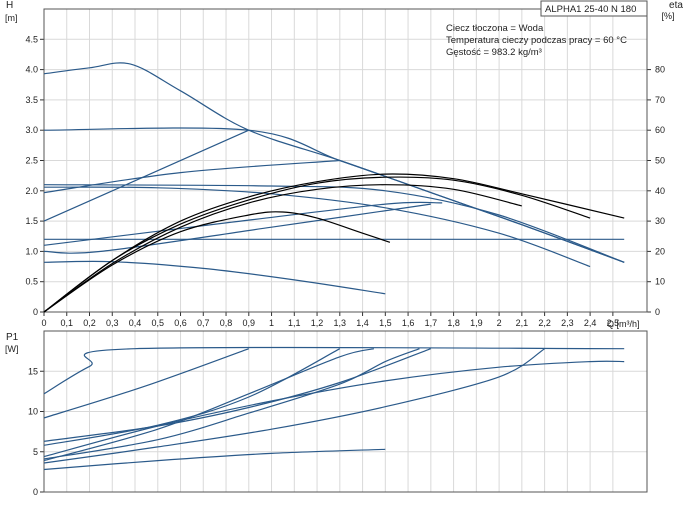  Describe the element at coordinates (544, 323) in the screenshot. I see `x-tick-label: 2,2` at that location.